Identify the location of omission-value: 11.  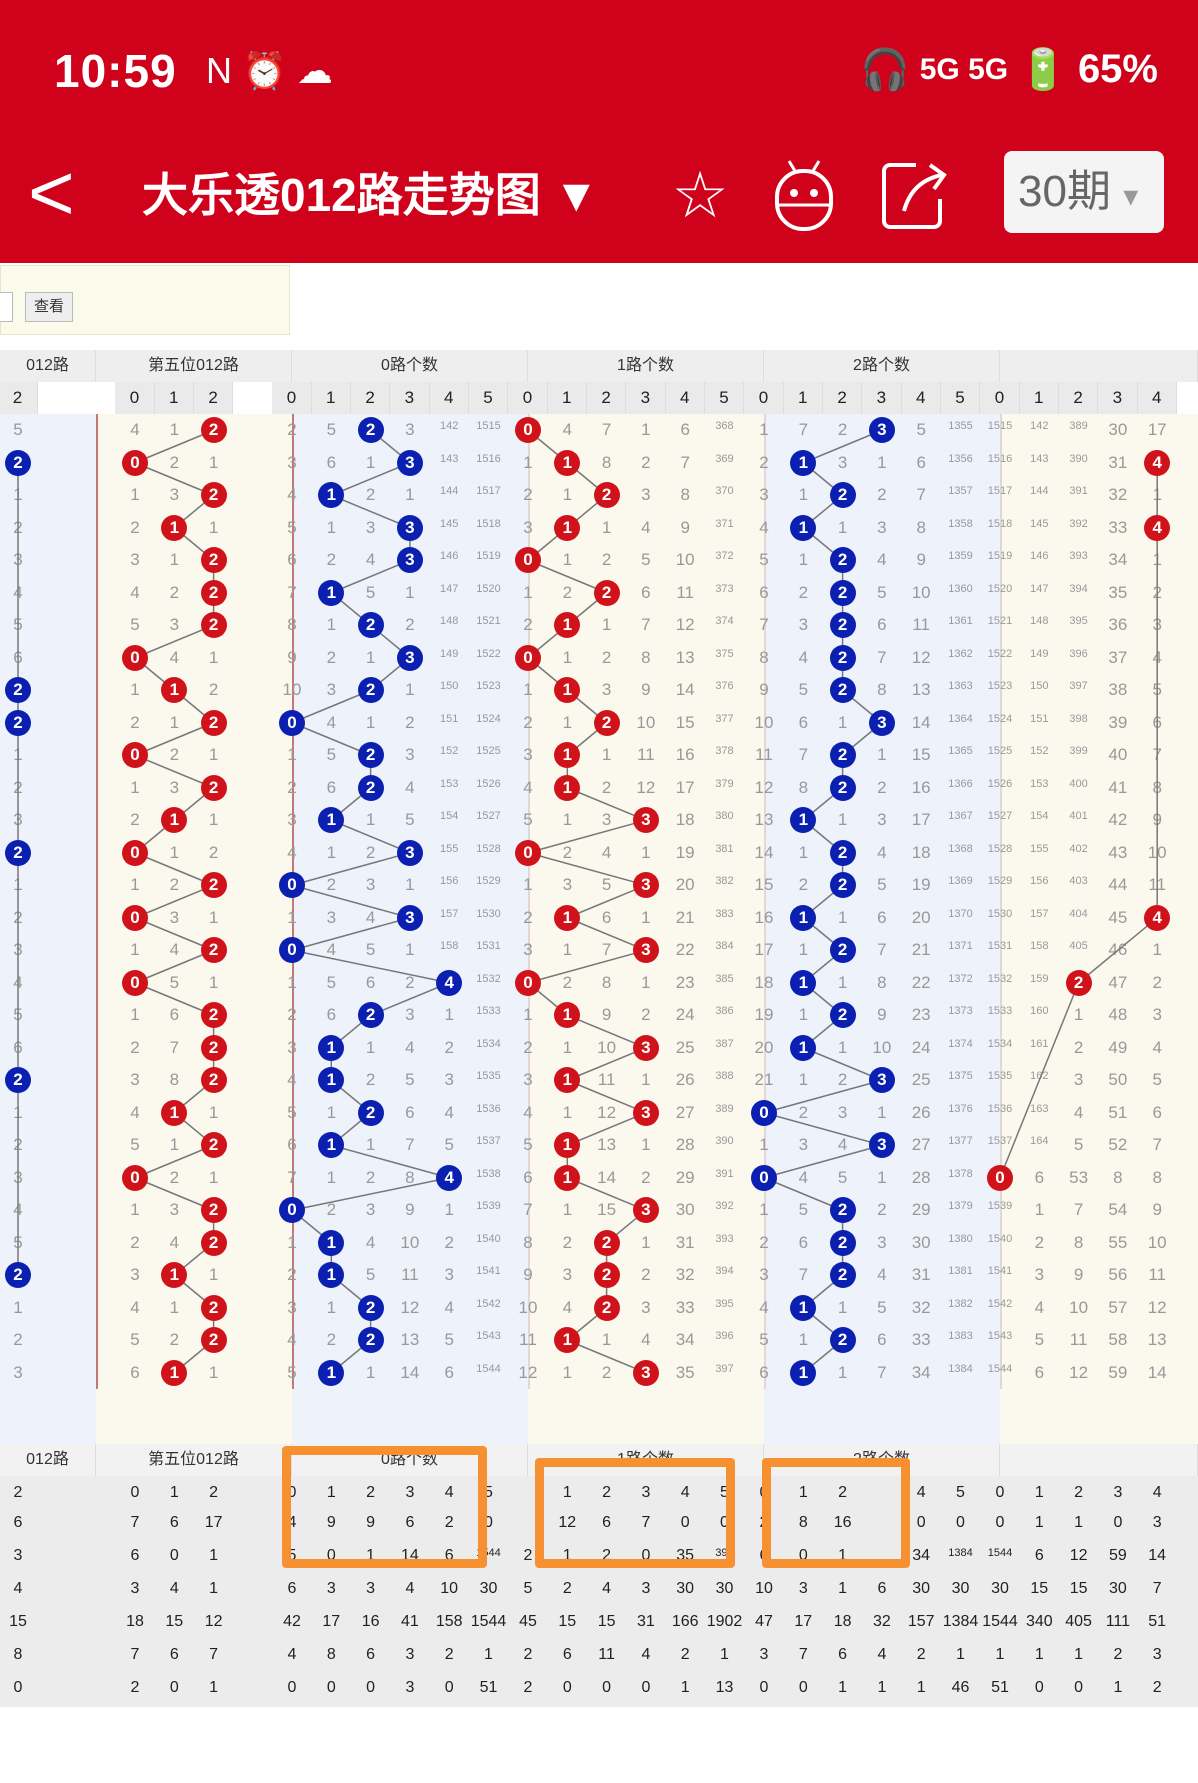
(606, 1080).